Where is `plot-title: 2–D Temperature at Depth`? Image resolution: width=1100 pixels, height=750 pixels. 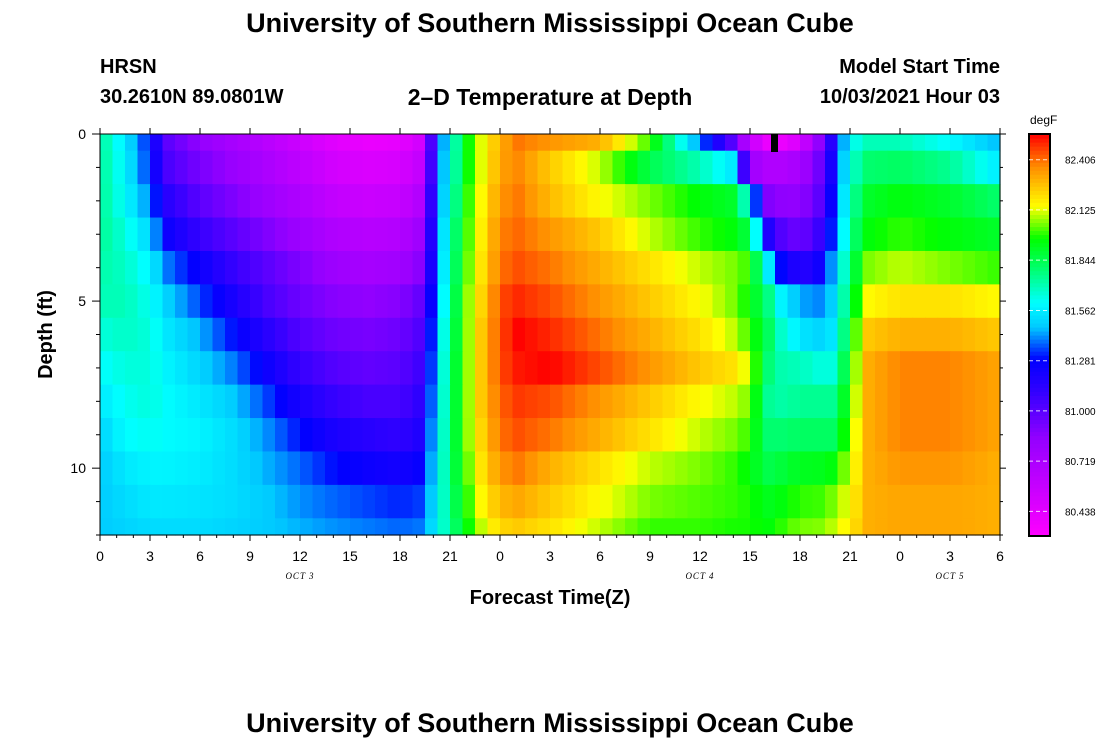 plot-title: 2–D Temperature at Depth is located at coordinates (550, 97).